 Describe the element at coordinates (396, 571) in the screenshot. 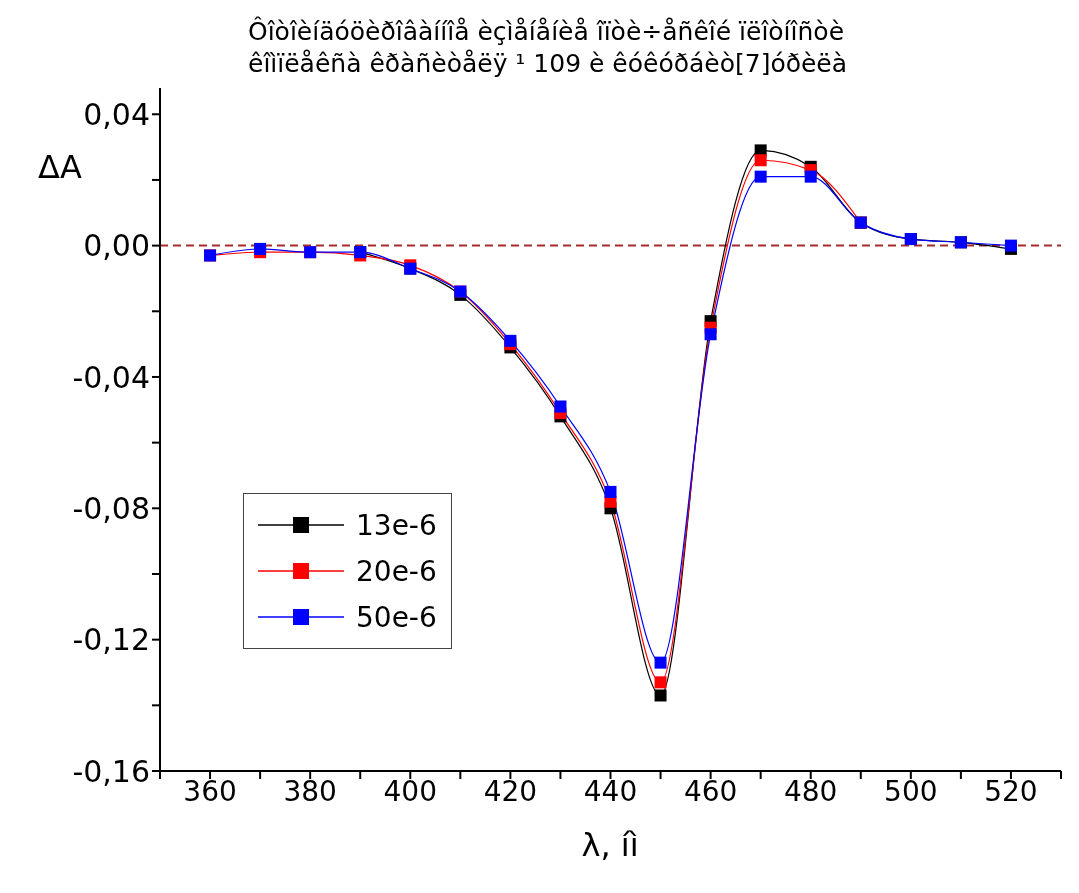

I see `legend-label: 20e-6` at that location.